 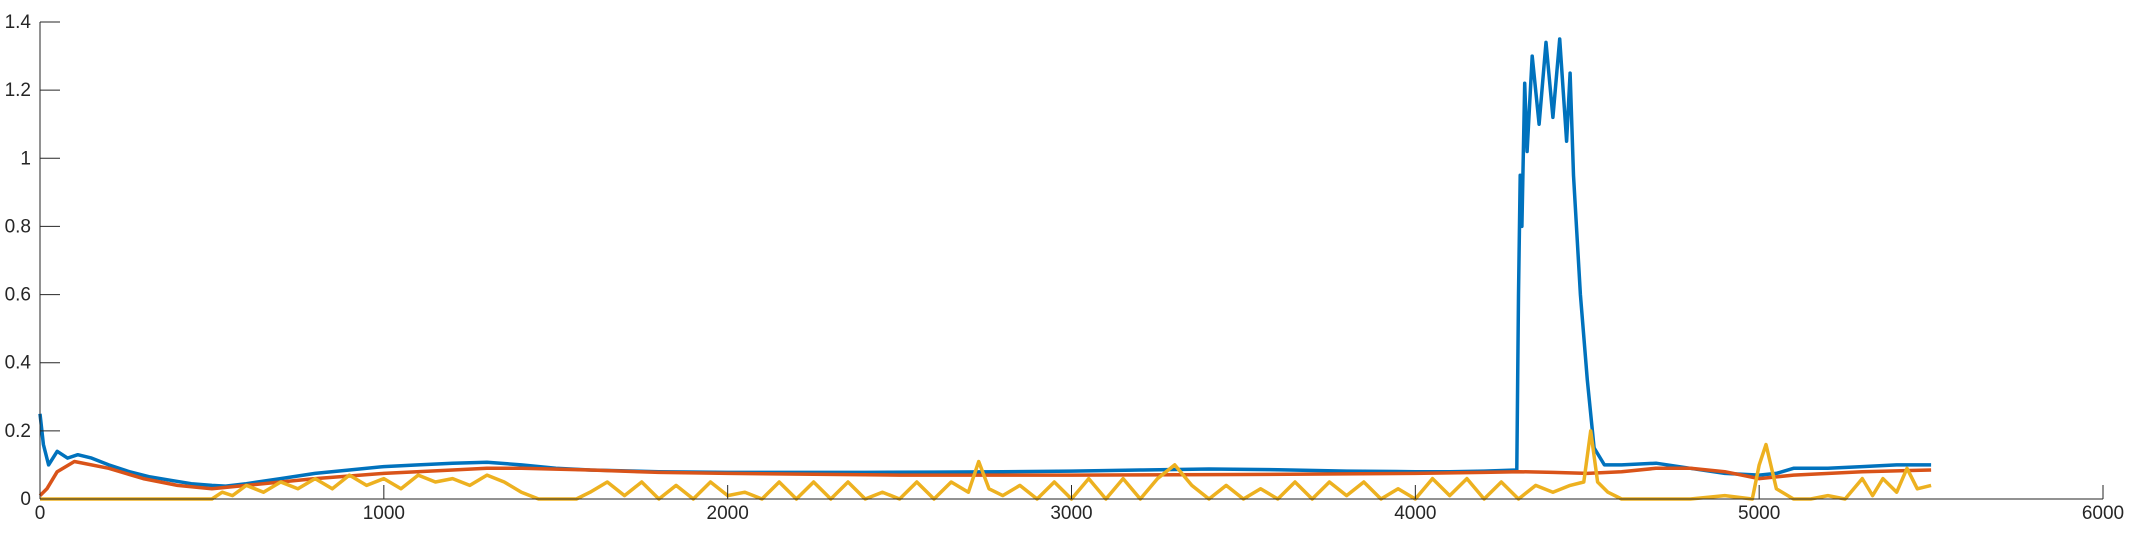 I want to click on x-tick-label: 4000, so click(x=1415, y=513).